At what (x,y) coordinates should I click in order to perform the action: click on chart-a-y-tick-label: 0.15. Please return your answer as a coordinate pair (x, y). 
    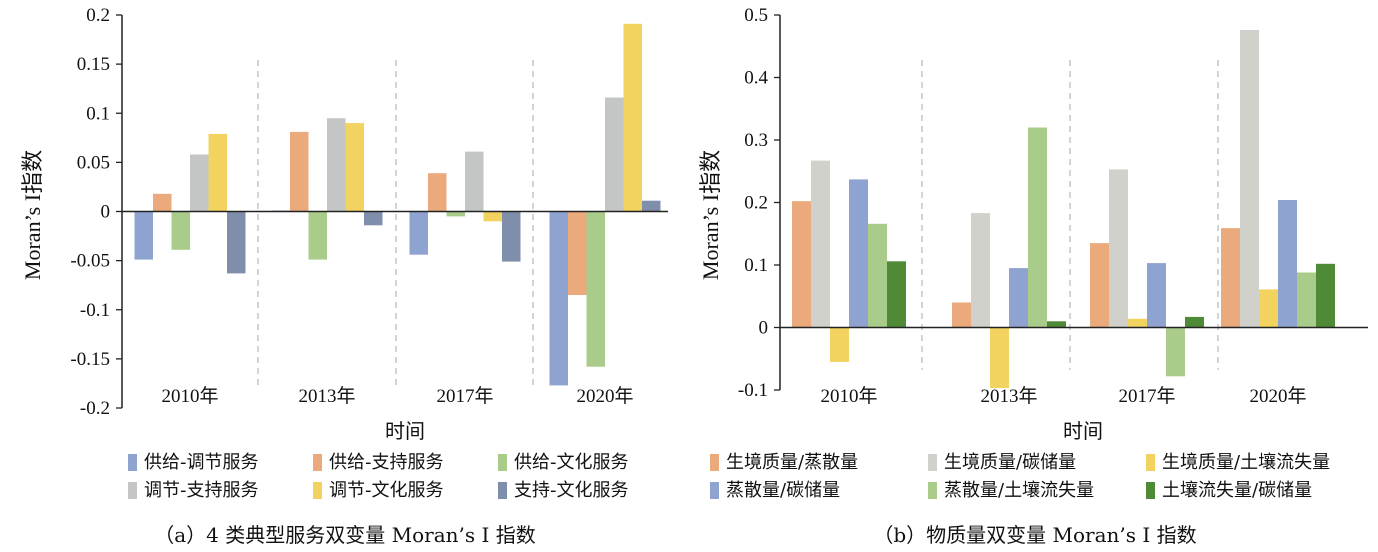
    Looking at the image, I should click on (93, 64).